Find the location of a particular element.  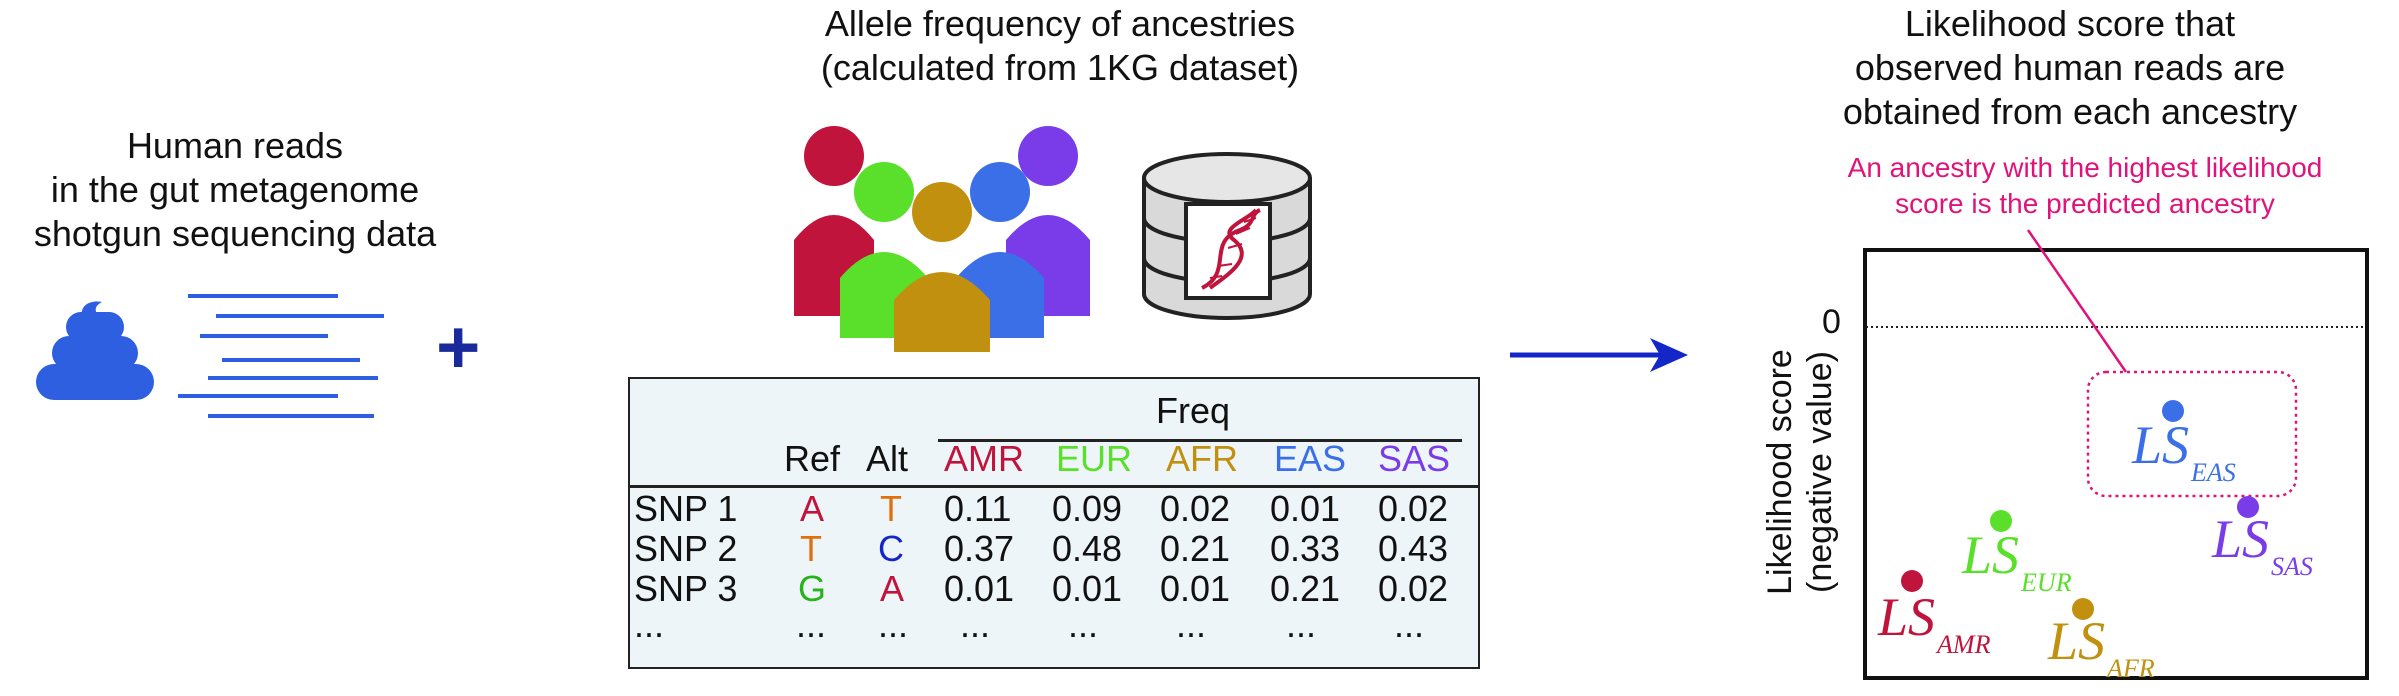

plus-sign: + is located at coordinates (458, 347).